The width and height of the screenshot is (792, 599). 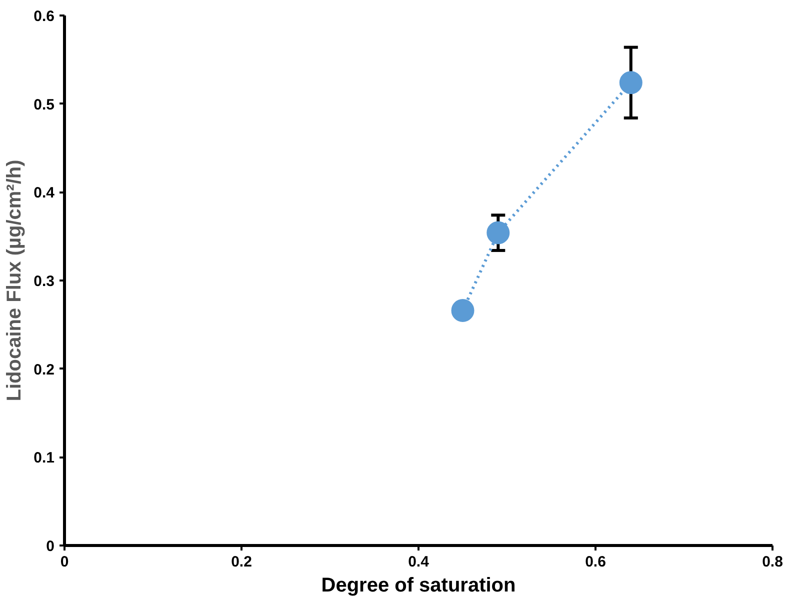 I want to click on x-tick-label: 0, so click(x=64, y=562).